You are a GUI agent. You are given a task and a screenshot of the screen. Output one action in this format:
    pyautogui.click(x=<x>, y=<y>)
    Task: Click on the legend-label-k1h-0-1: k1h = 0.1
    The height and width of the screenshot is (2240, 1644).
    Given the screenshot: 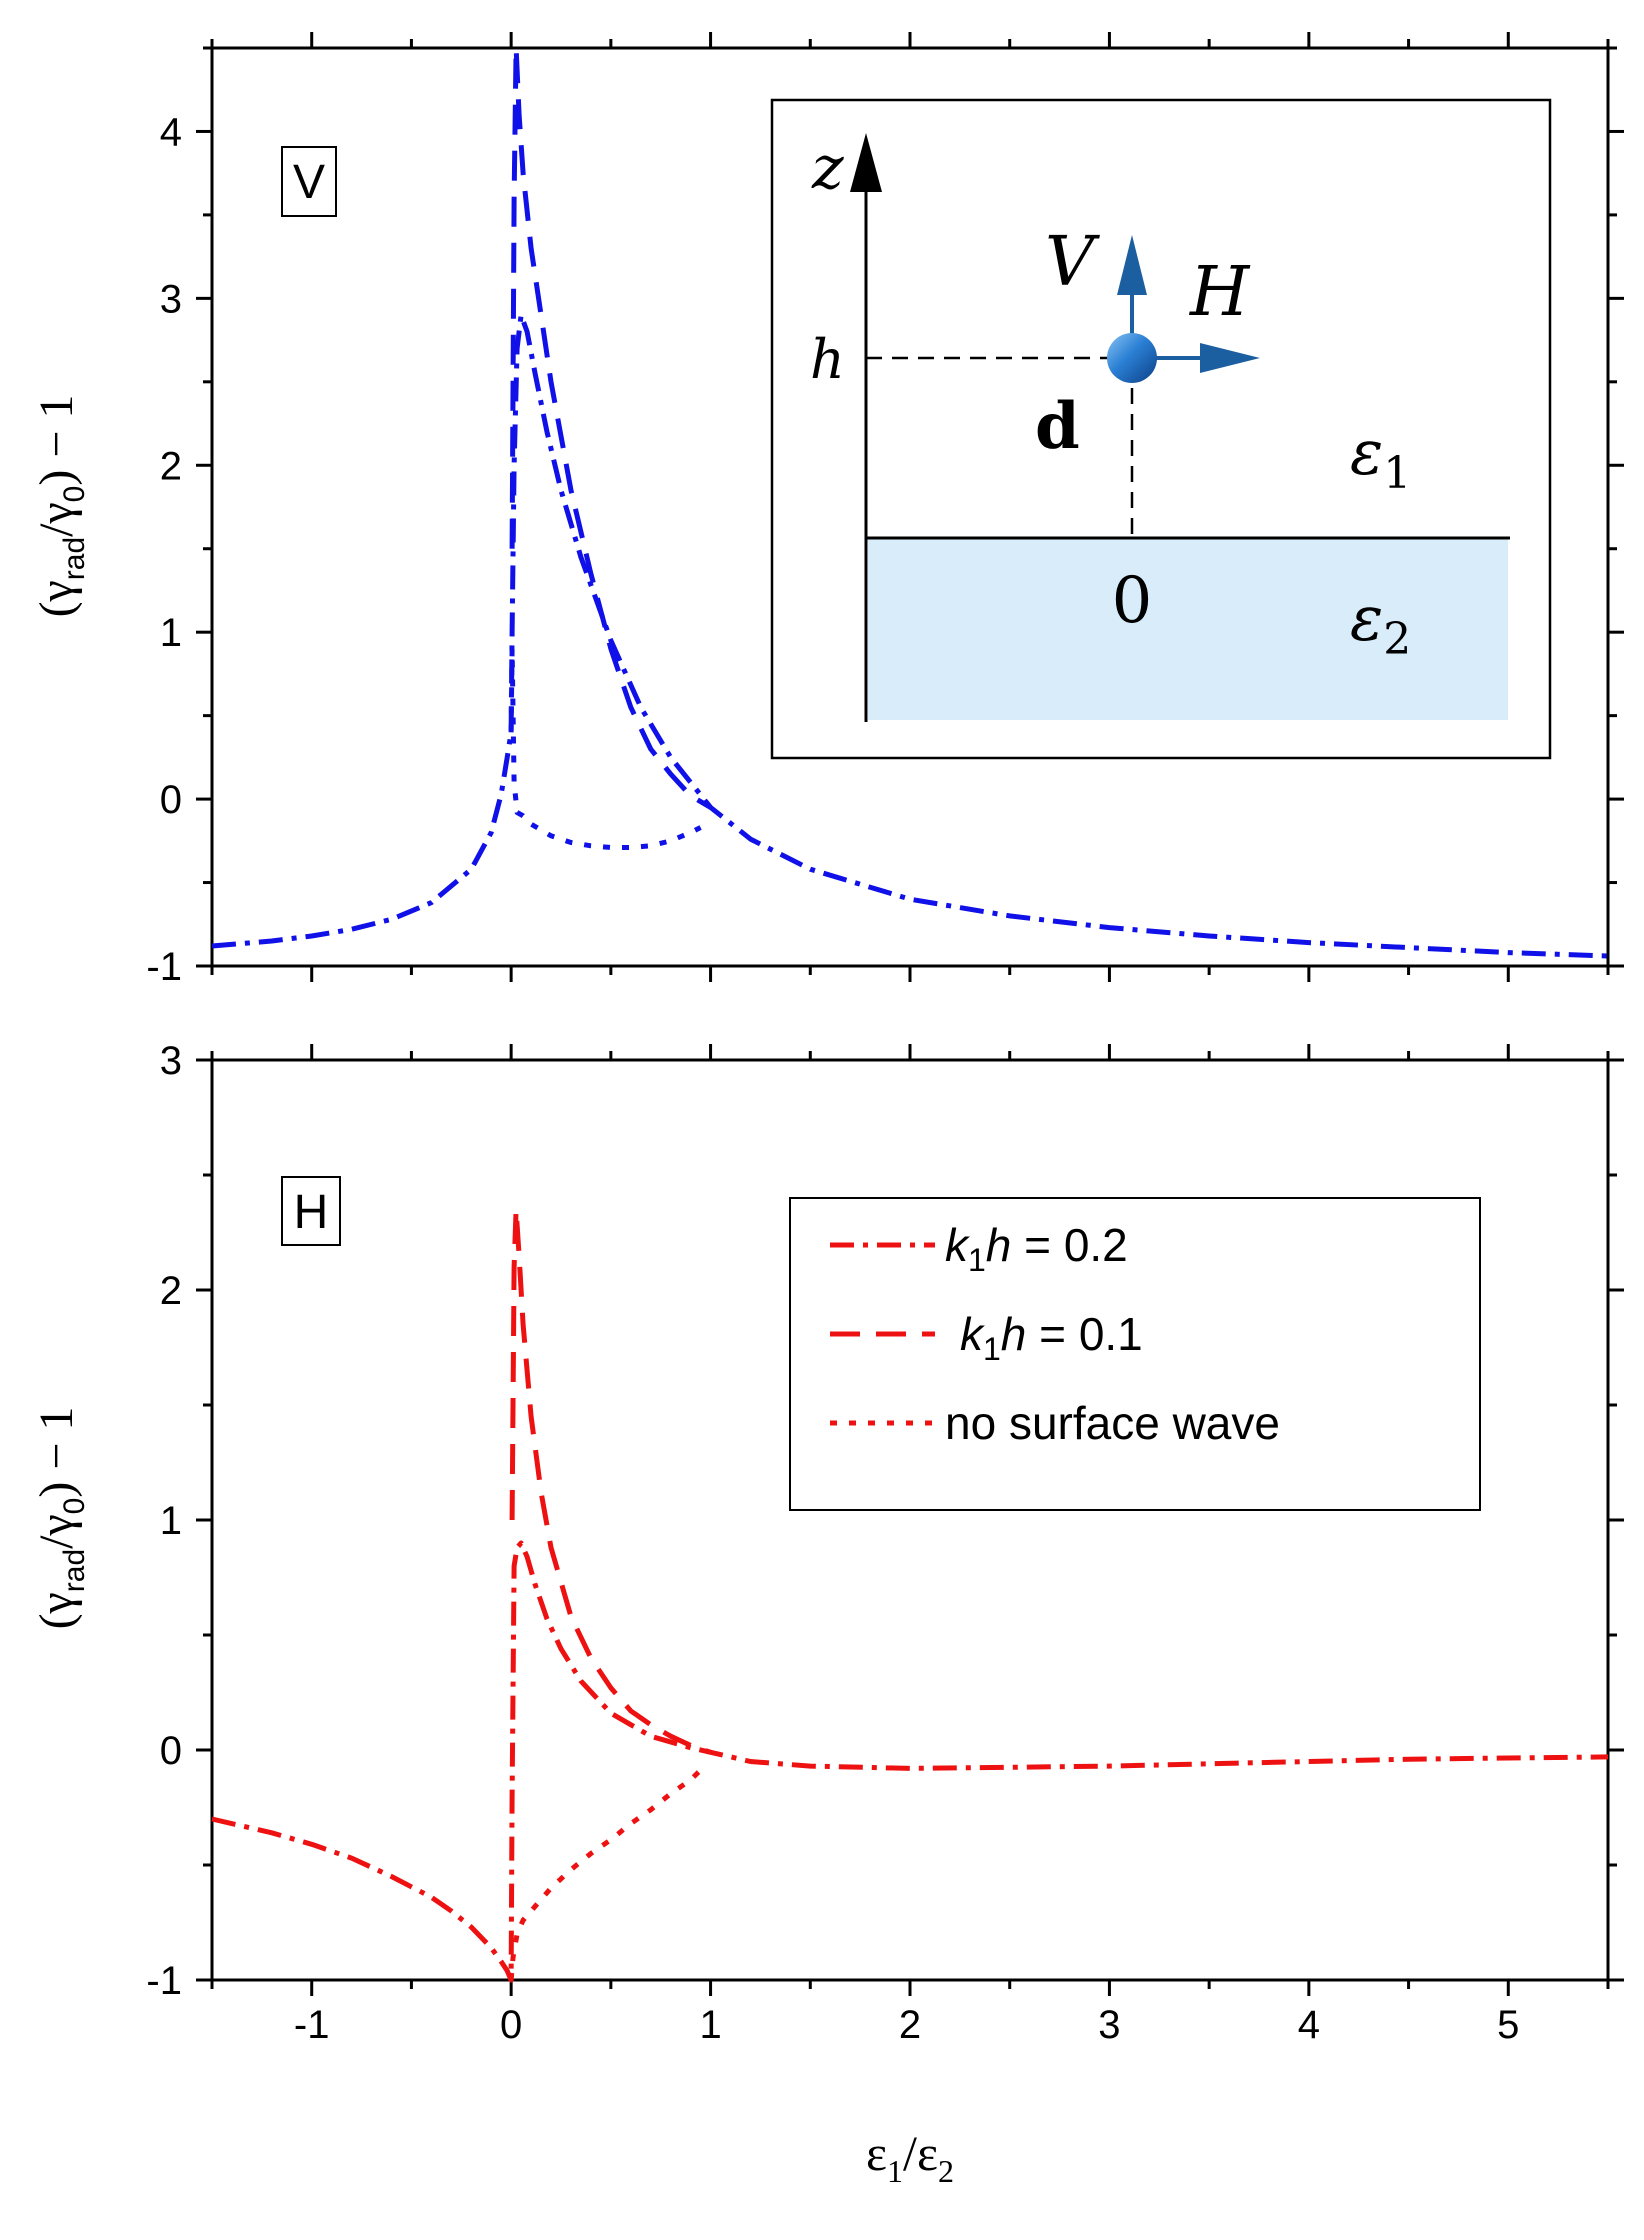 What is the action you would take?
    pyautogui.click(x=1051, y=1337)
    